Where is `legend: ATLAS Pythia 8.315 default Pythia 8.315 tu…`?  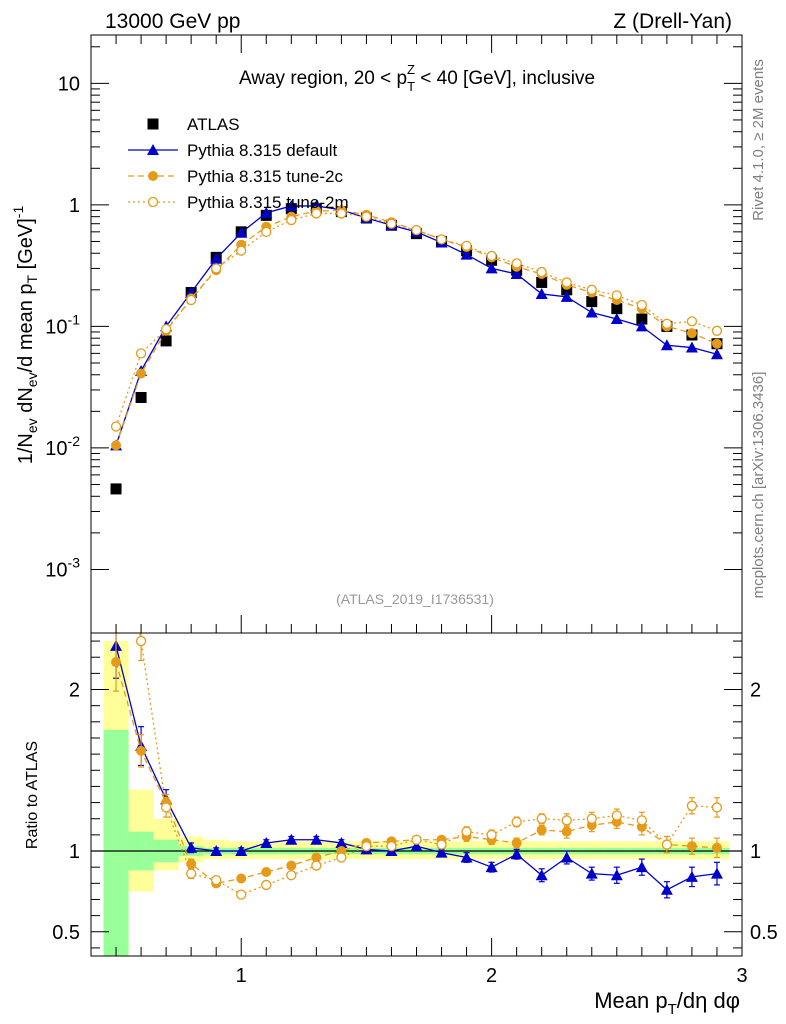 legend: ATLAS Pythia 8.315 default Pythia 8.315 tu… is located at coordinates (238, 163).